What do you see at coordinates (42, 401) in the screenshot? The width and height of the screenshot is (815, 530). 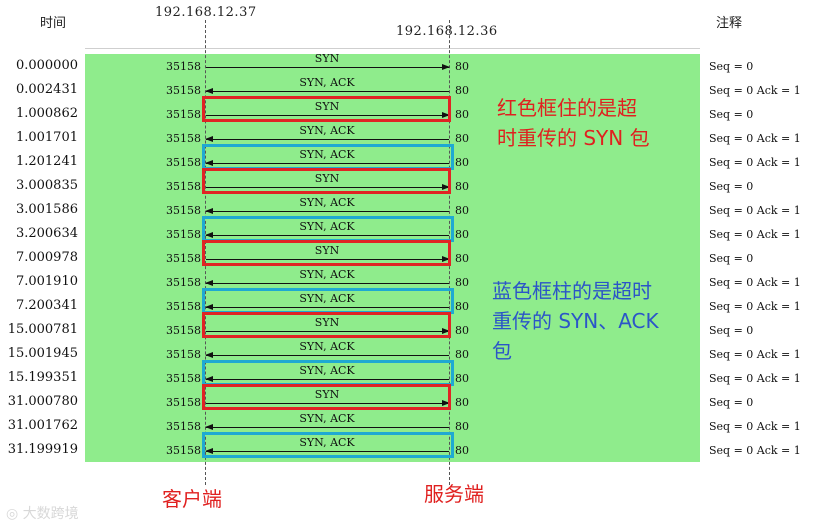 I see `row-time: 31.000780` at bounding box center [42, 401].